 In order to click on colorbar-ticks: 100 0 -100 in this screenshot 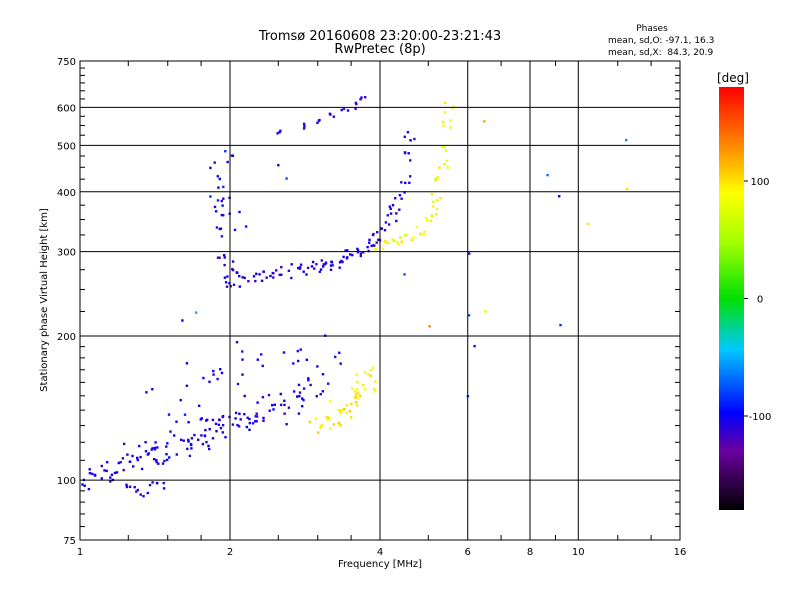, I will do `click(757, 300)`.